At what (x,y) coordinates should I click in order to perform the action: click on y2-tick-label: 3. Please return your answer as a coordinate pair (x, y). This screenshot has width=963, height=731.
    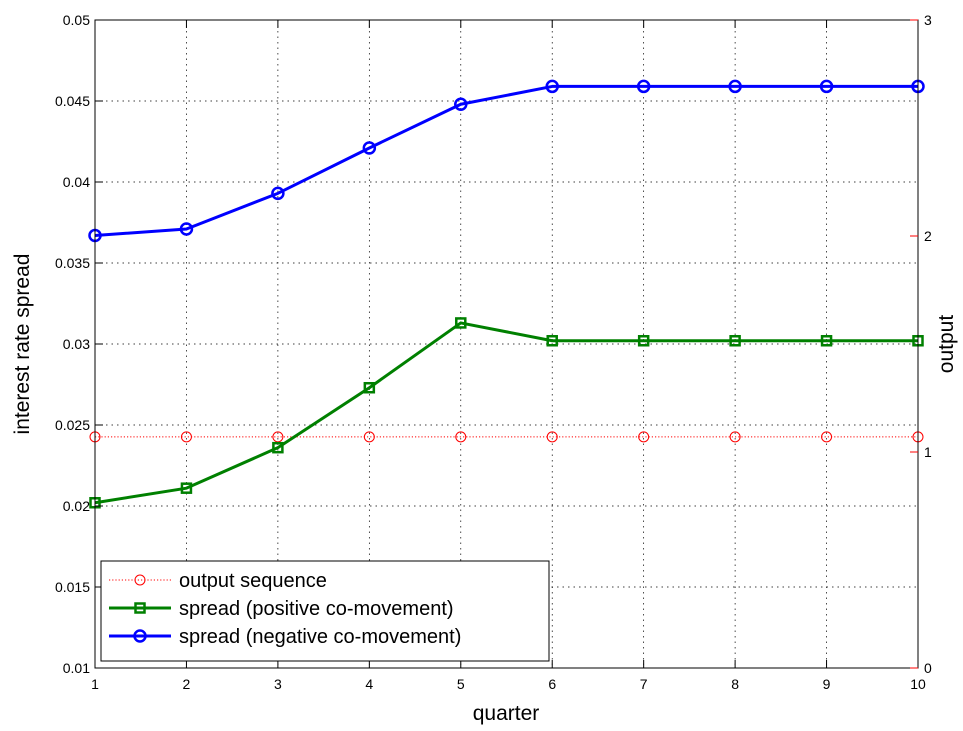
    Looking at the image, I should click on (928, 20).